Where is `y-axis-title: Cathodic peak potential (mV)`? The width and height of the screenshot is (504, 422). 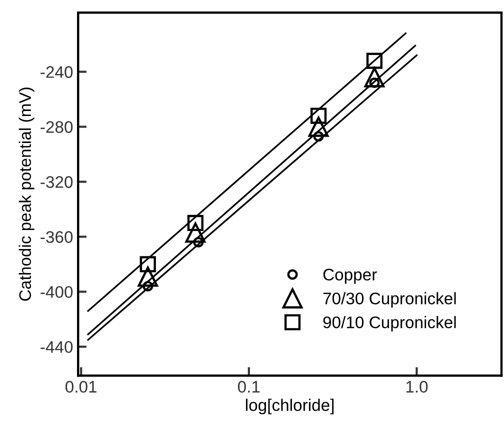
y-axis-title: Cathodic peak potential (mV) is located at coordinates (26, 194).